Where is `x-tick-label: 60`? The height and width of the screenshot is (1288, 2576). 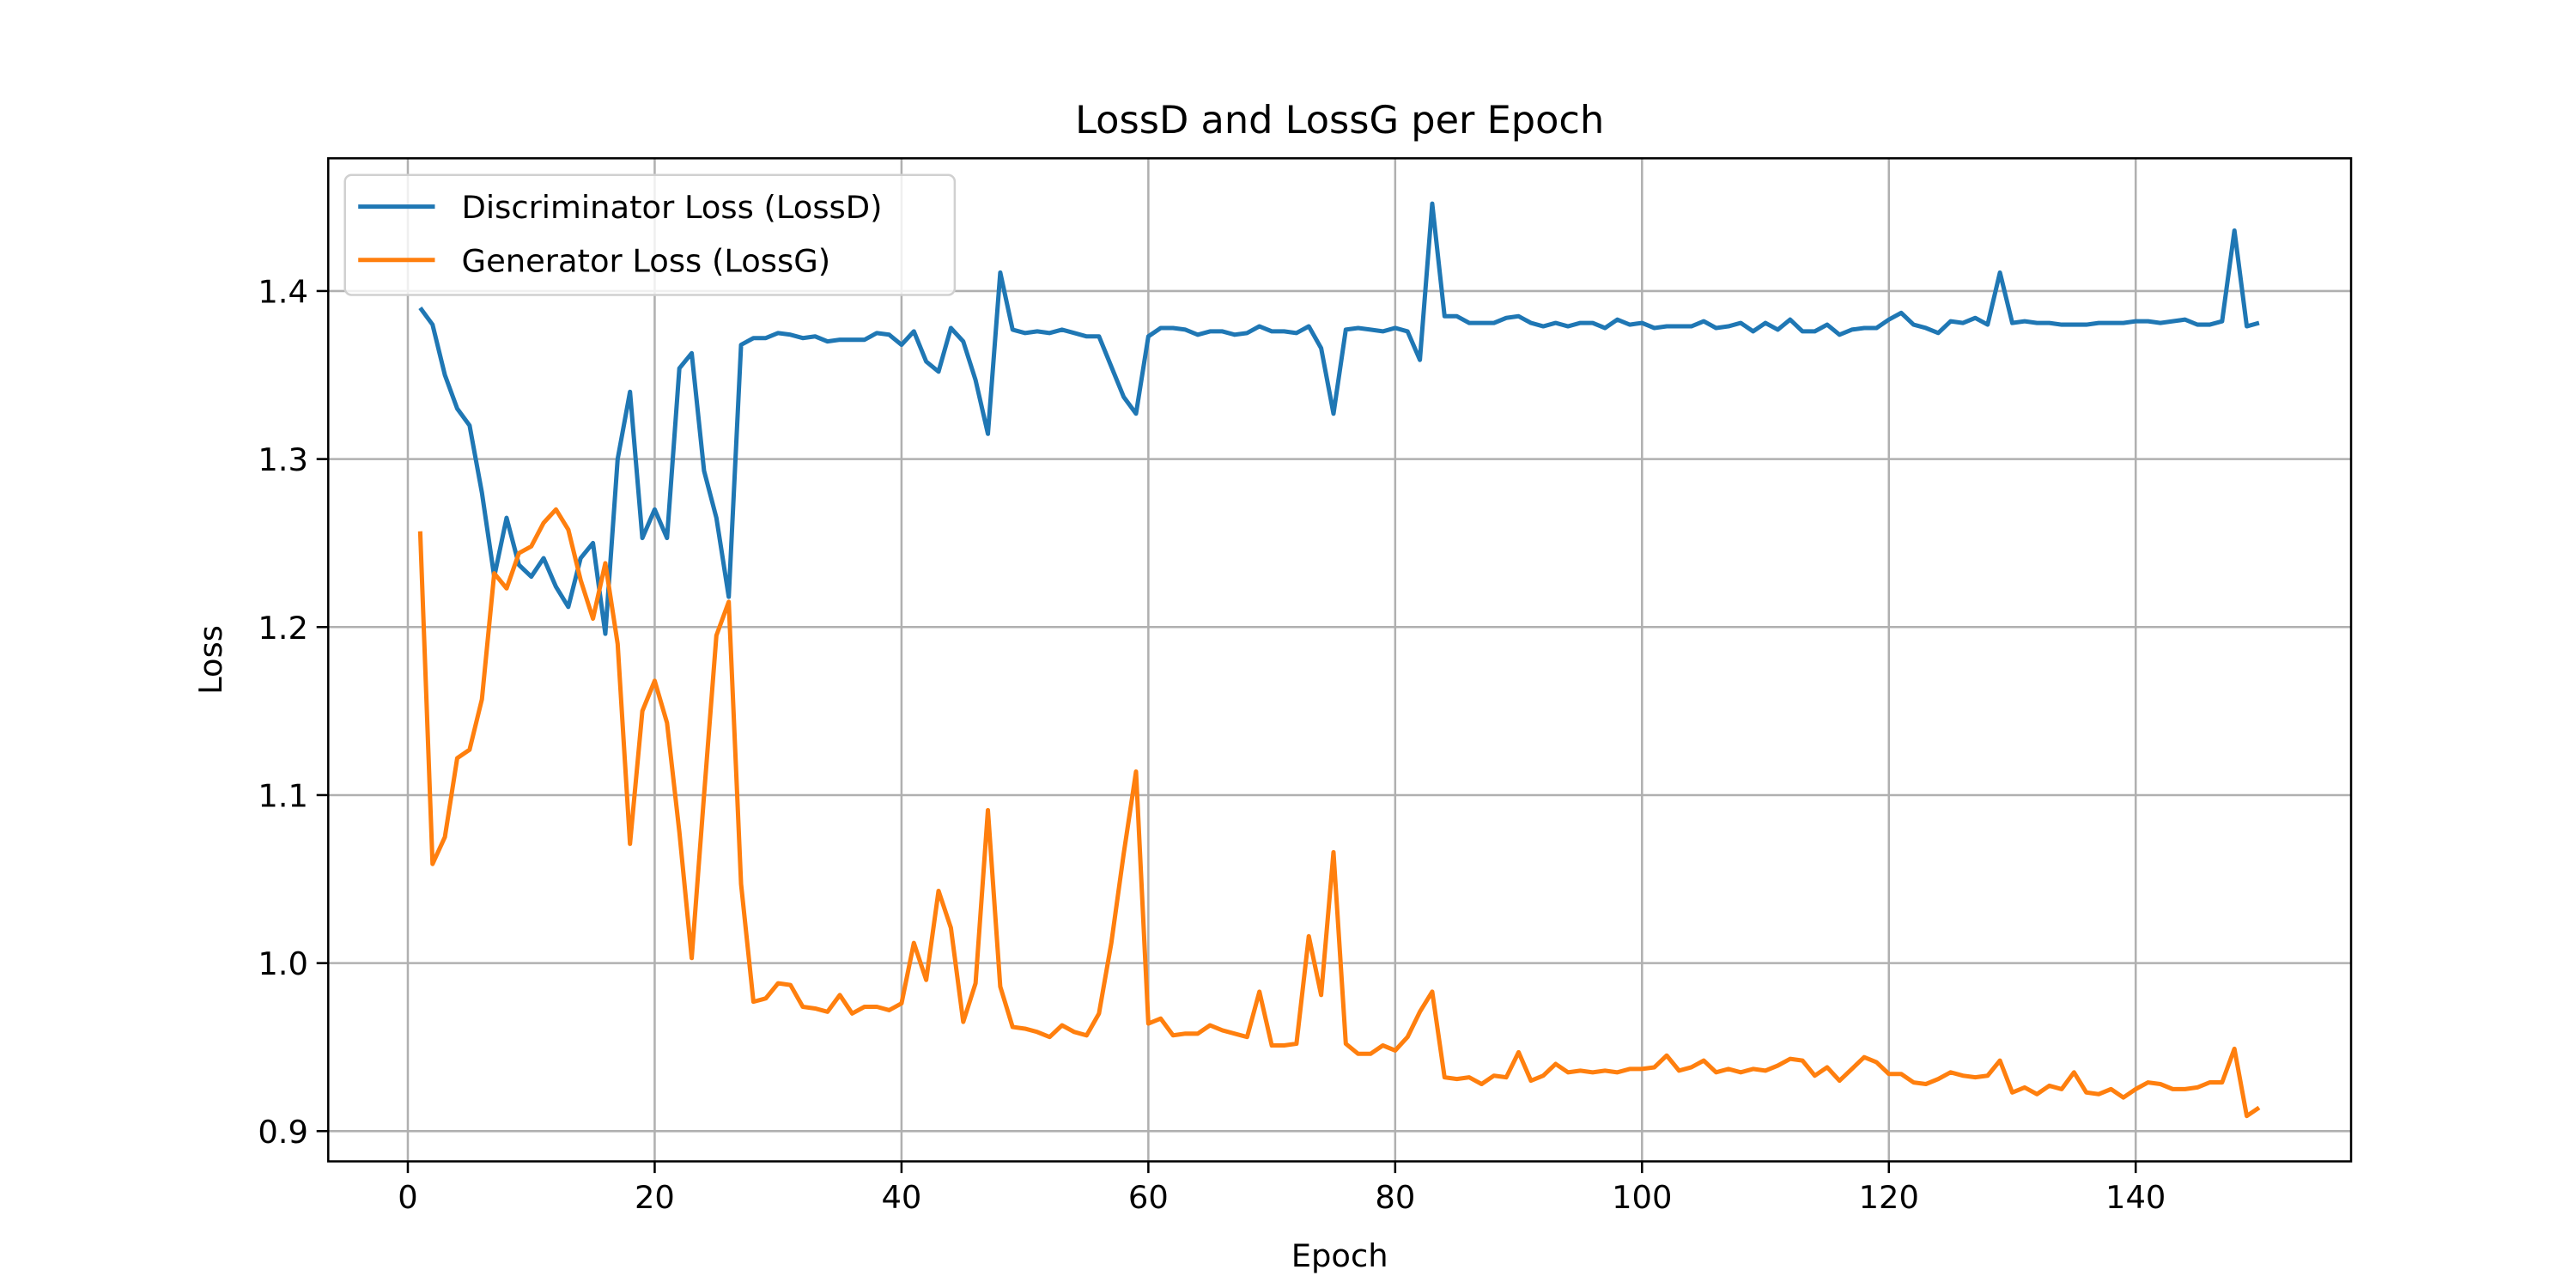
x-tick-label: 60 is located at coordinates (1148, 1197).